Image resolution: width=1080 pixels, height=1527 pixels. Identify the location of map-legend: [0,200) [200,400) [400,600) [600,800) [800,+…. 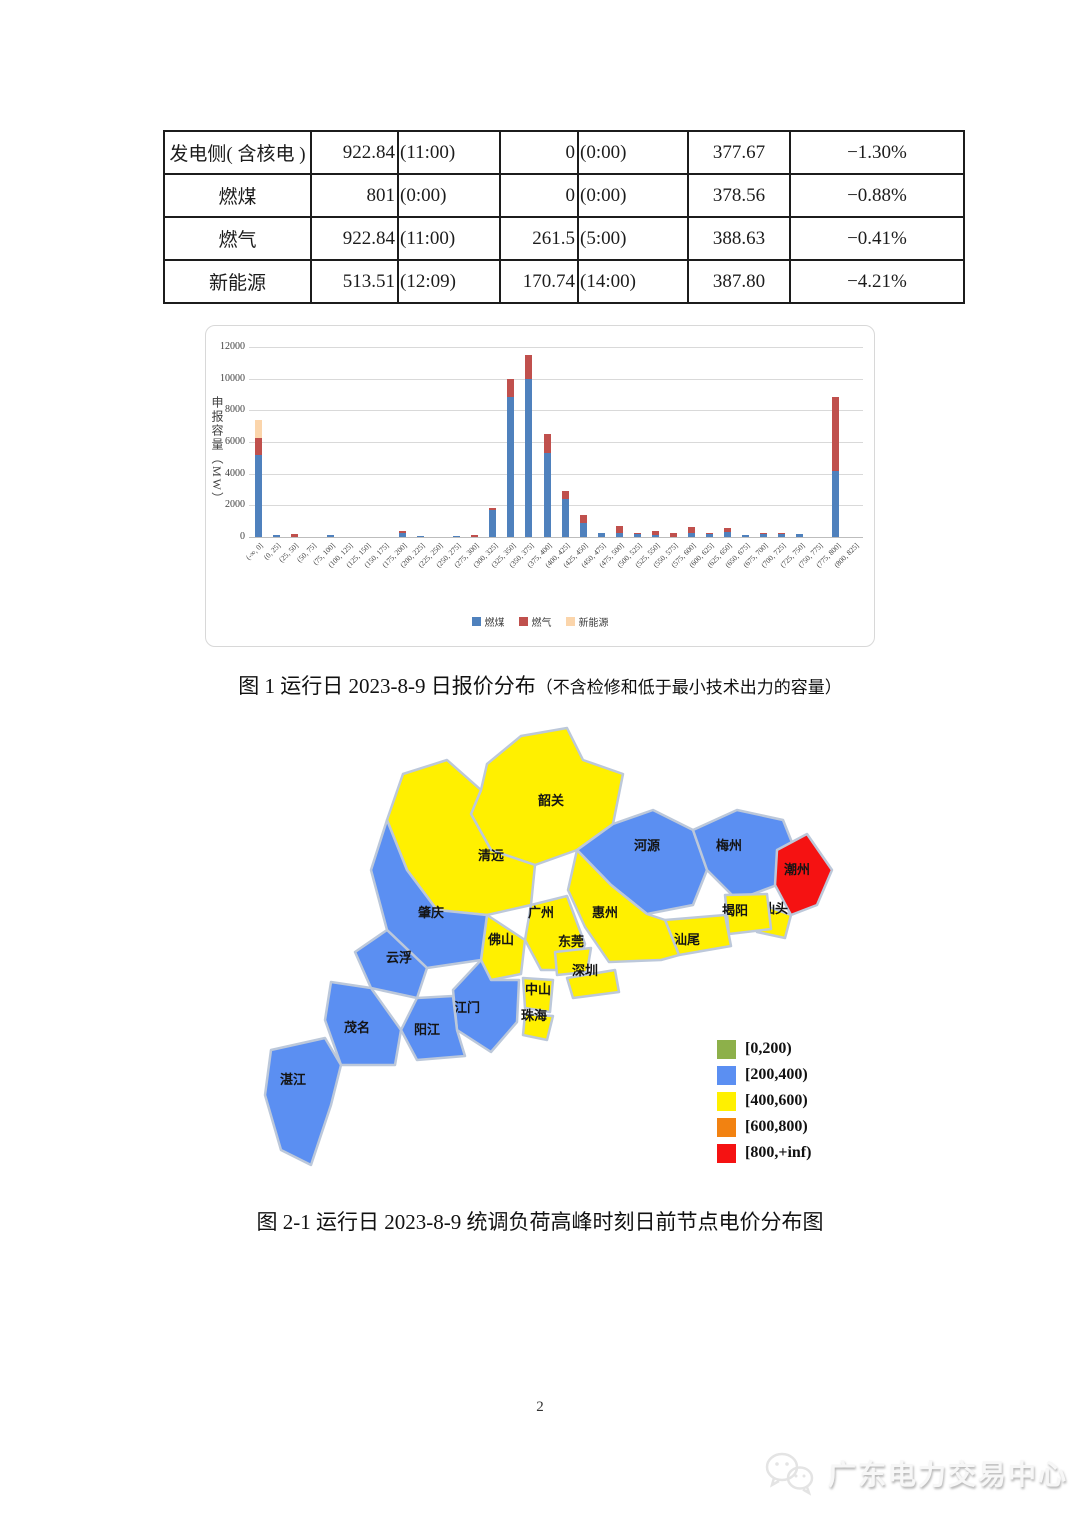
(764, 1101).